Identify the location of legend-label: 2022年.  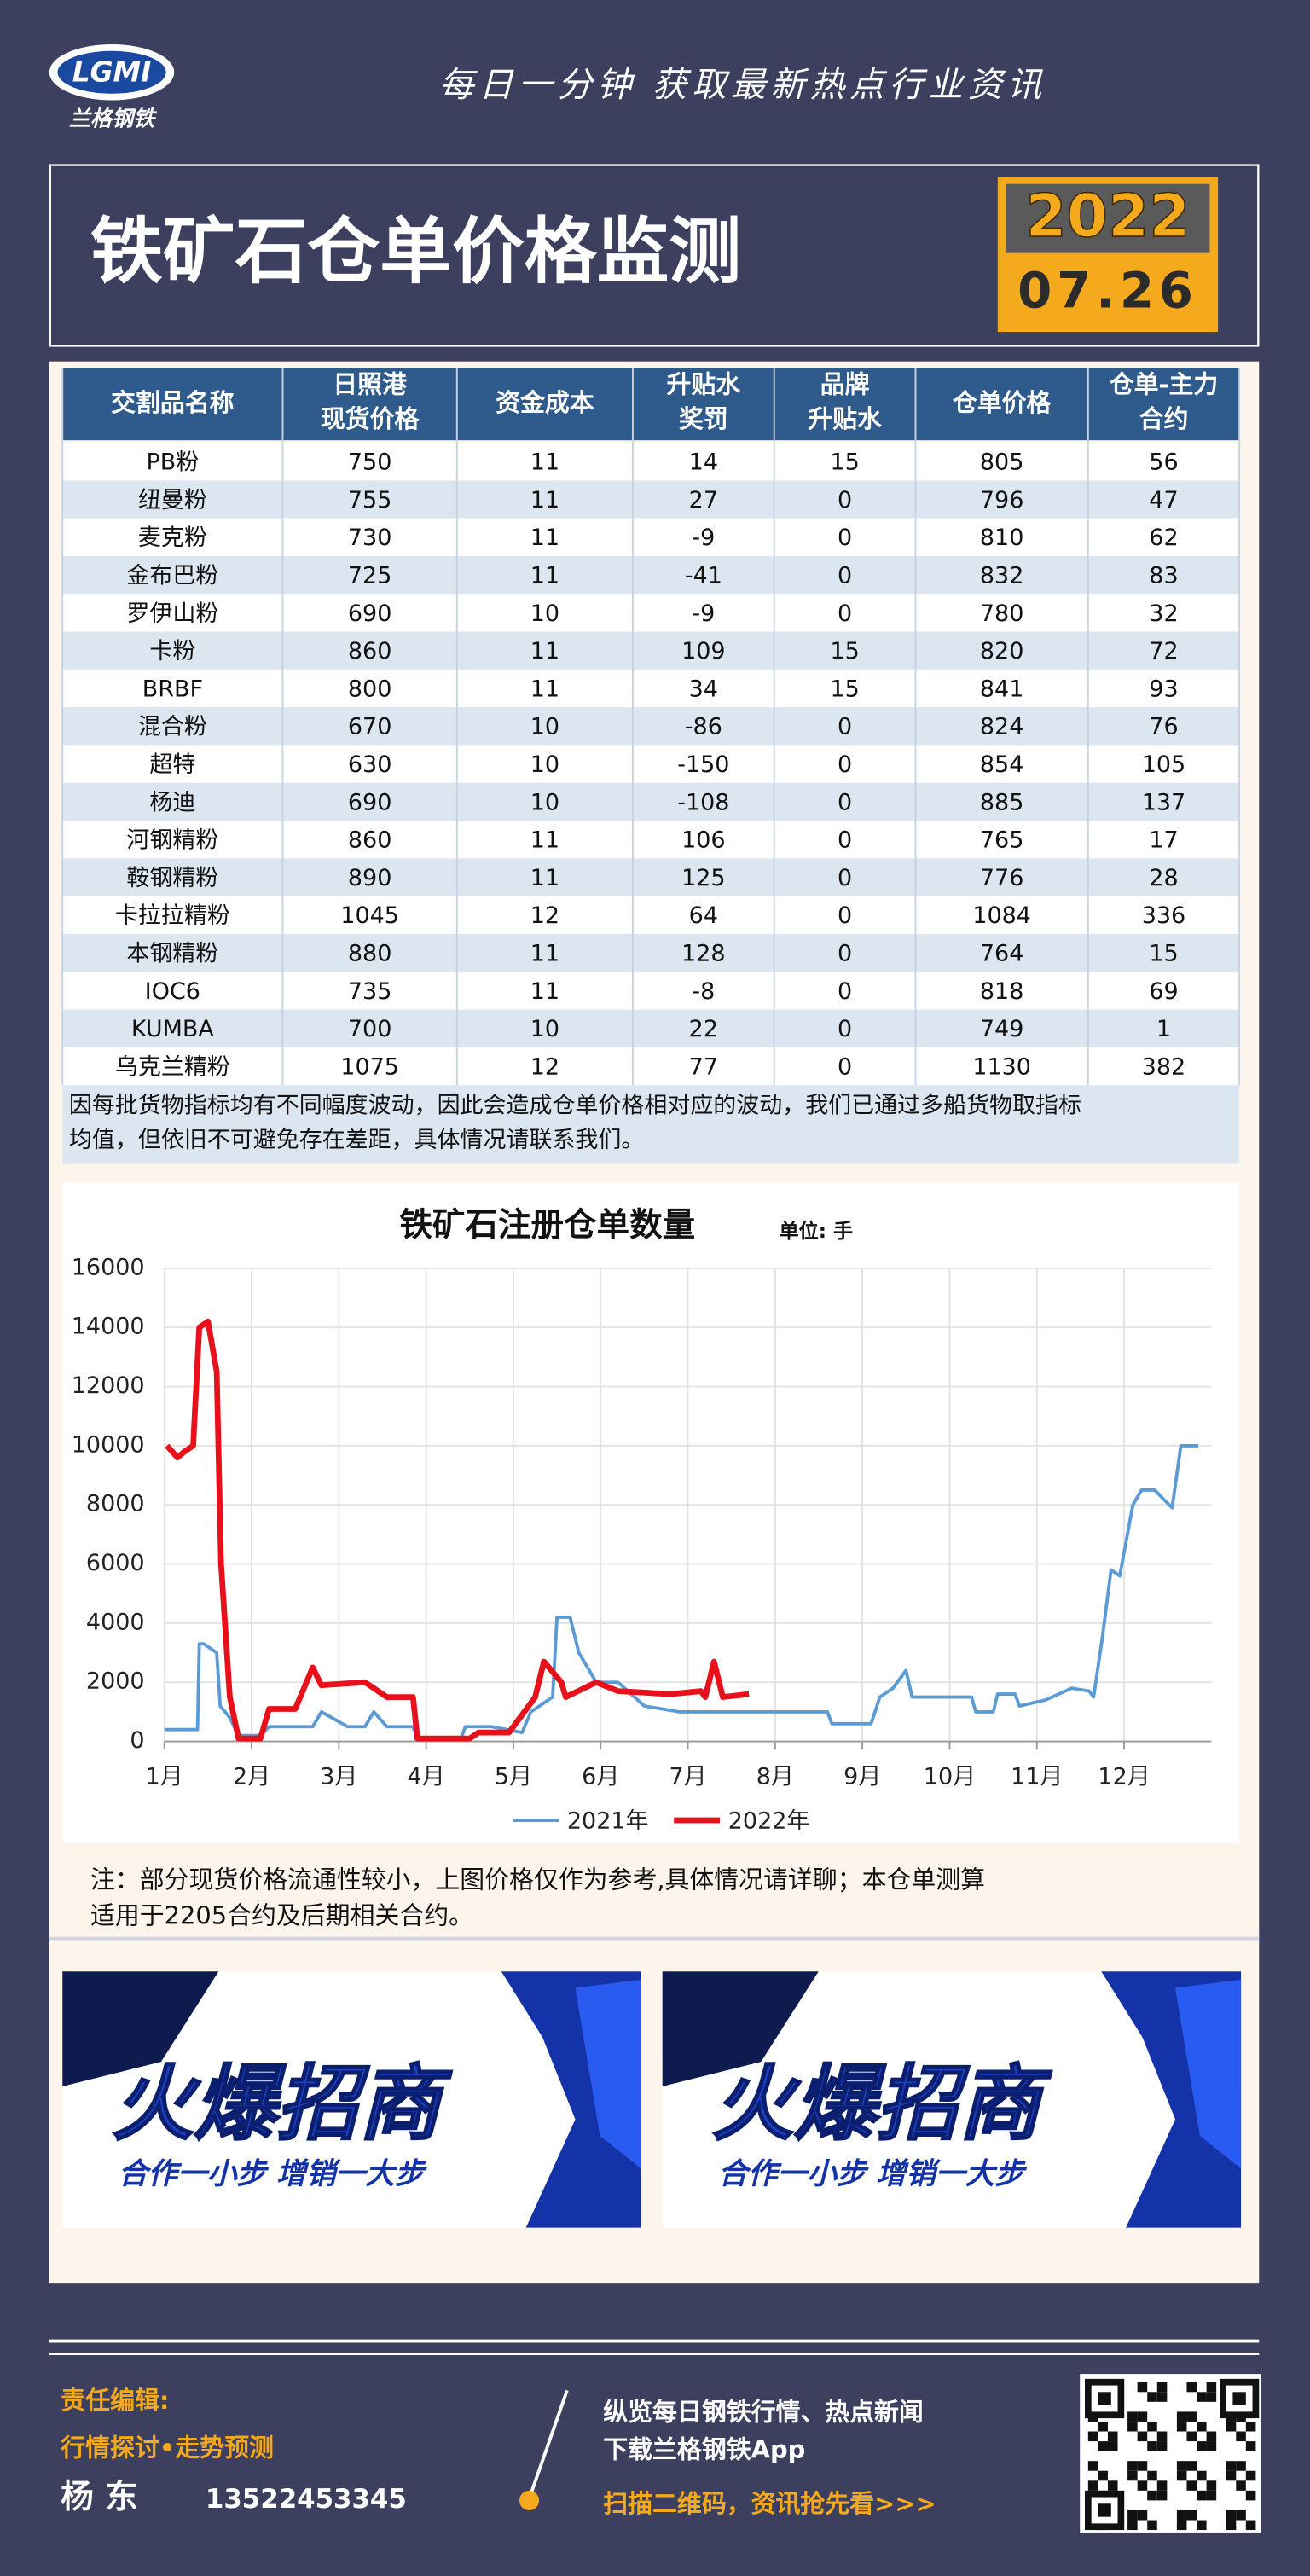
(769, 1820).